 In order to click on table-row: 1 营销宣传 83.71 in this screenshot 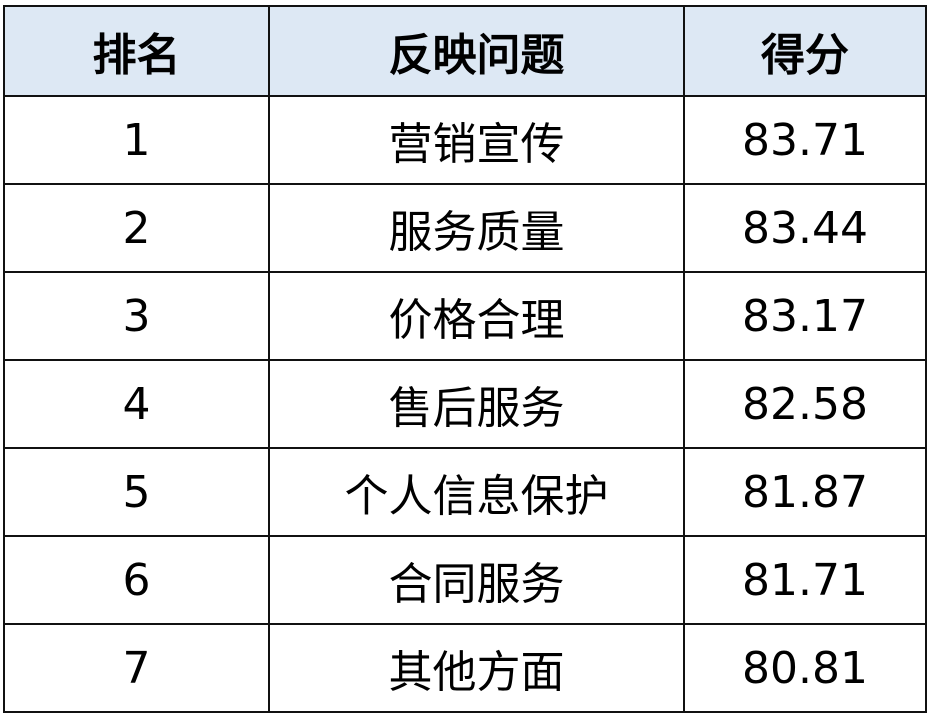, I will do `click(465, 140)`.